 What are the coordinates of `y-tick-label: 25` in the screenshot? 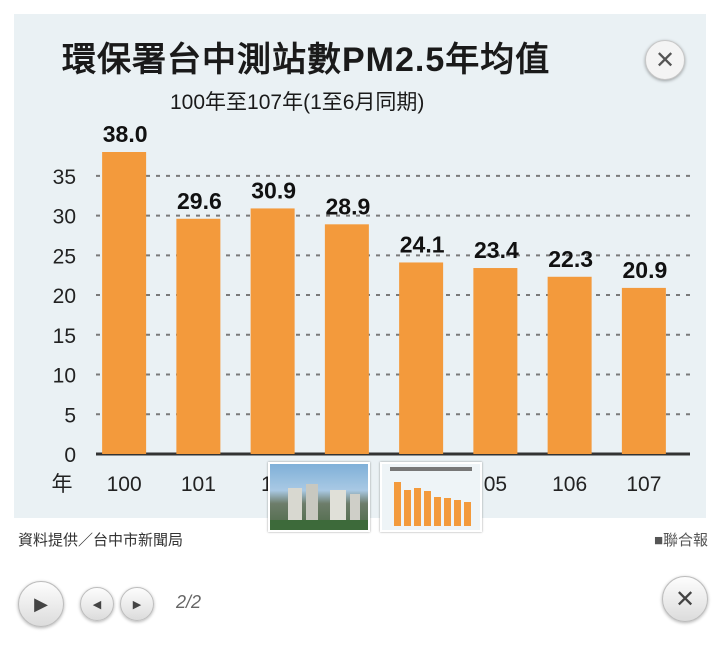 It's located at (64, 256).